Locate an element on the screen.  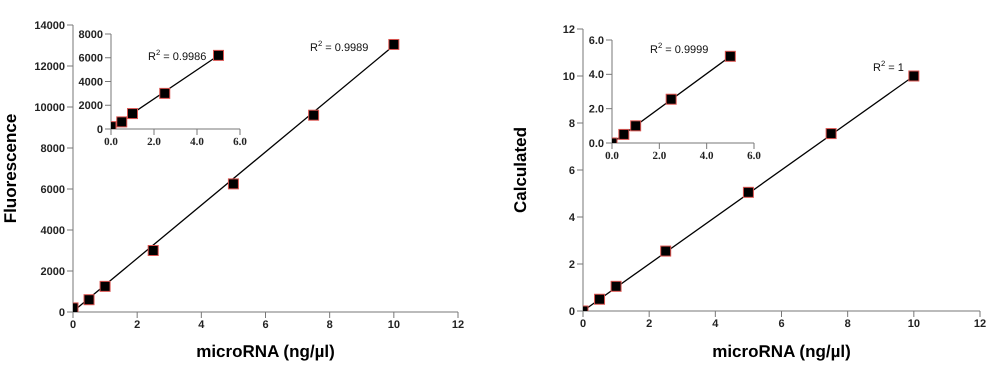
y-tick-label: 12 is located at coordinates (568, 30).